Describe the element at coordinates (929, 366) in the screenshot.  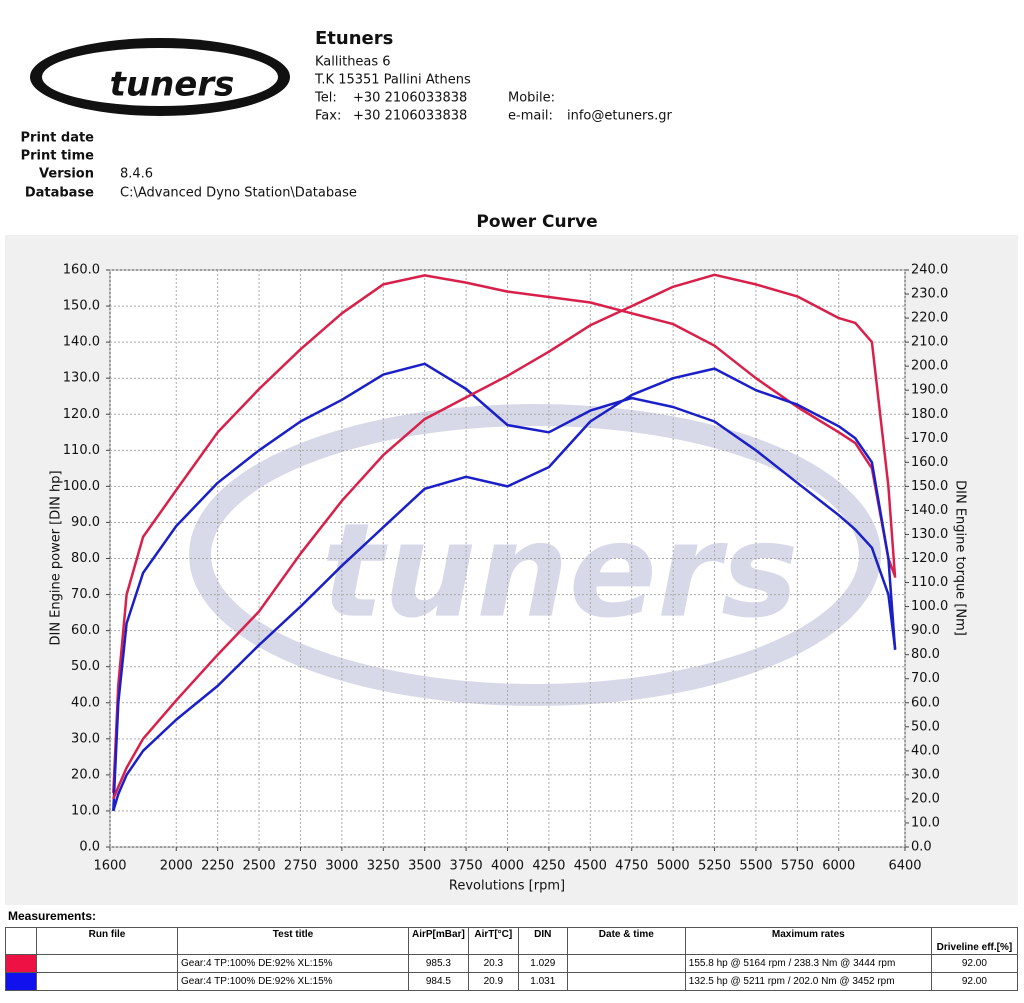
I see `y2-tick-label: 200.0` at that location.